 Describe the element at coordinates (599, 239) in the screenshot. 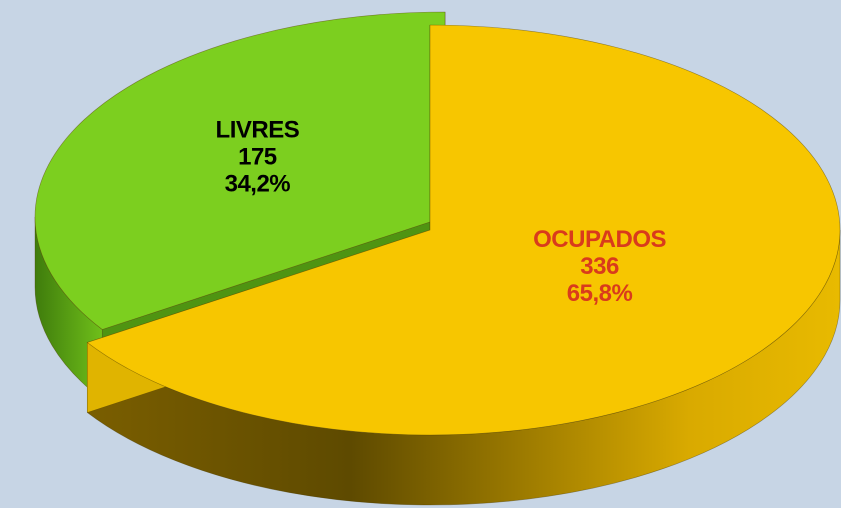

I see `slice-label: OCUPADOS` at that location.